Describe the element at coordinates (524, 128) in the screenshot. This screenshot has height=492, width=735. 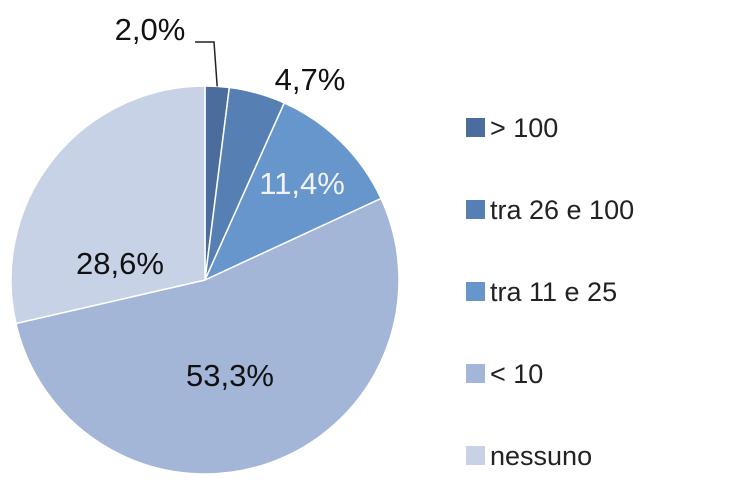
I see `legend-label: > 100` at that location.